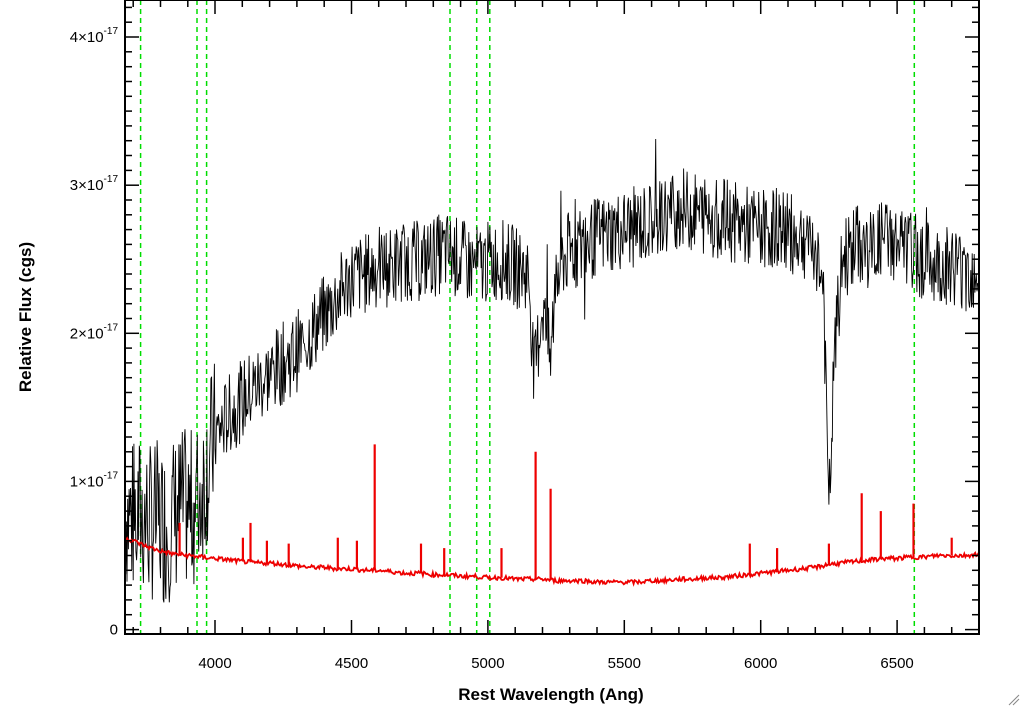  What do you see at coordinates (896, 663) in the screenshot?
I see `x-tick-label: 6500` at bounding box center [896, 663].